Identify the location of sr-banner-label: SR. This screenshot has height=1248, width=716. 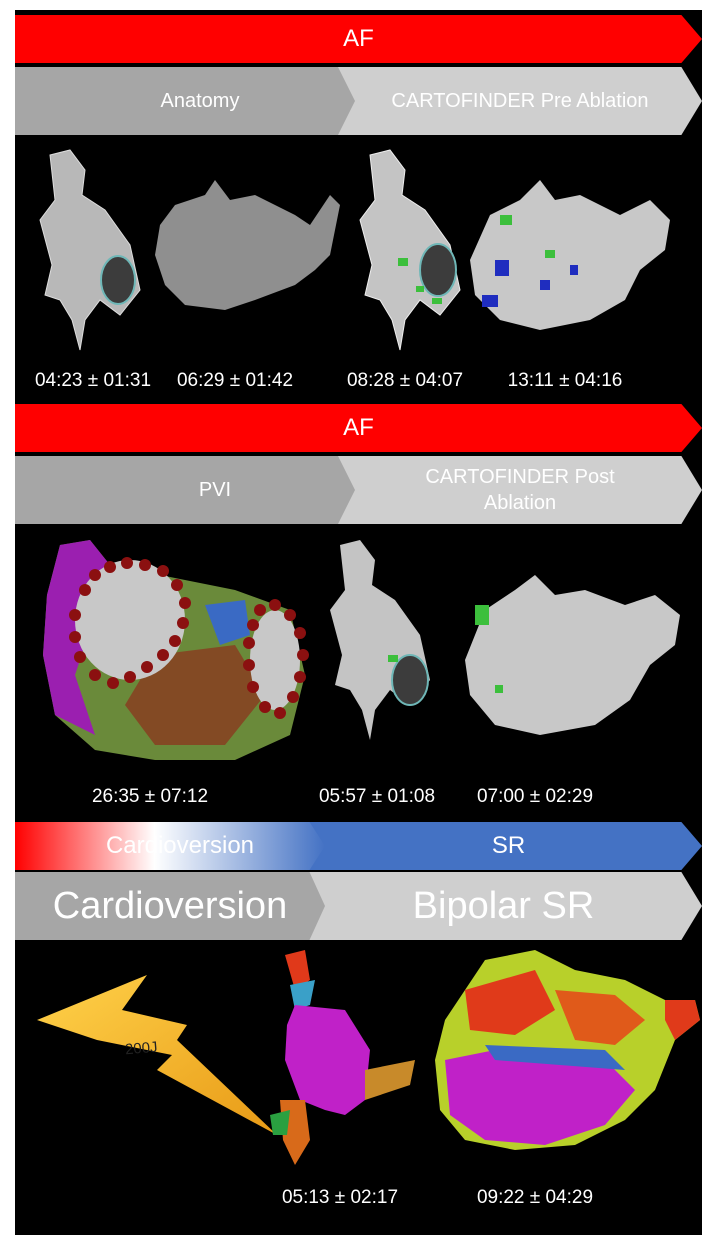
(508, 845).